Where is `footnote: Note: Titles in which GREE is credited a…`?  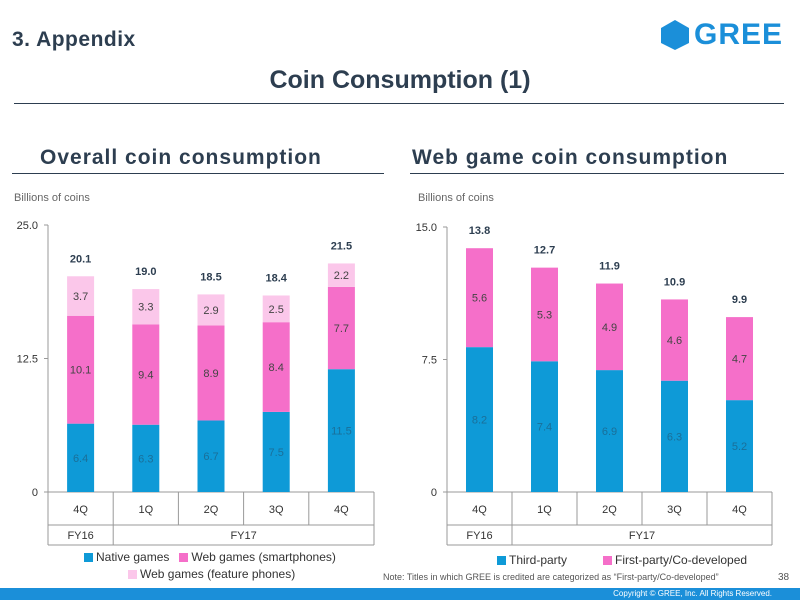 footnote: Note: Titles in which GREE is credited a… is located at coordinates (551, 577).